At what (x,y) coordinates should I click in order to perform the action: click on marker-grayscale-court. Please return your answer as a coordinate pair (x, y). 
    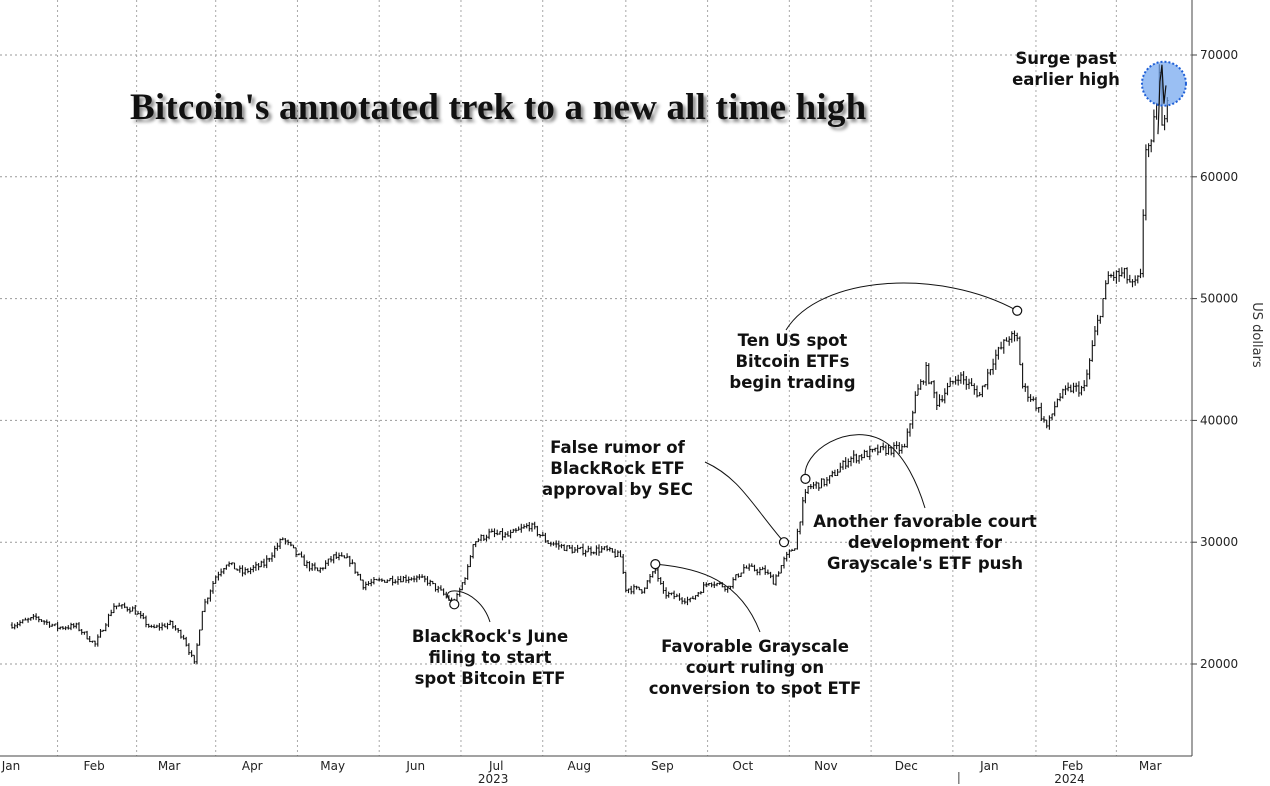
    Looking at the image, I should click on (805, 478).